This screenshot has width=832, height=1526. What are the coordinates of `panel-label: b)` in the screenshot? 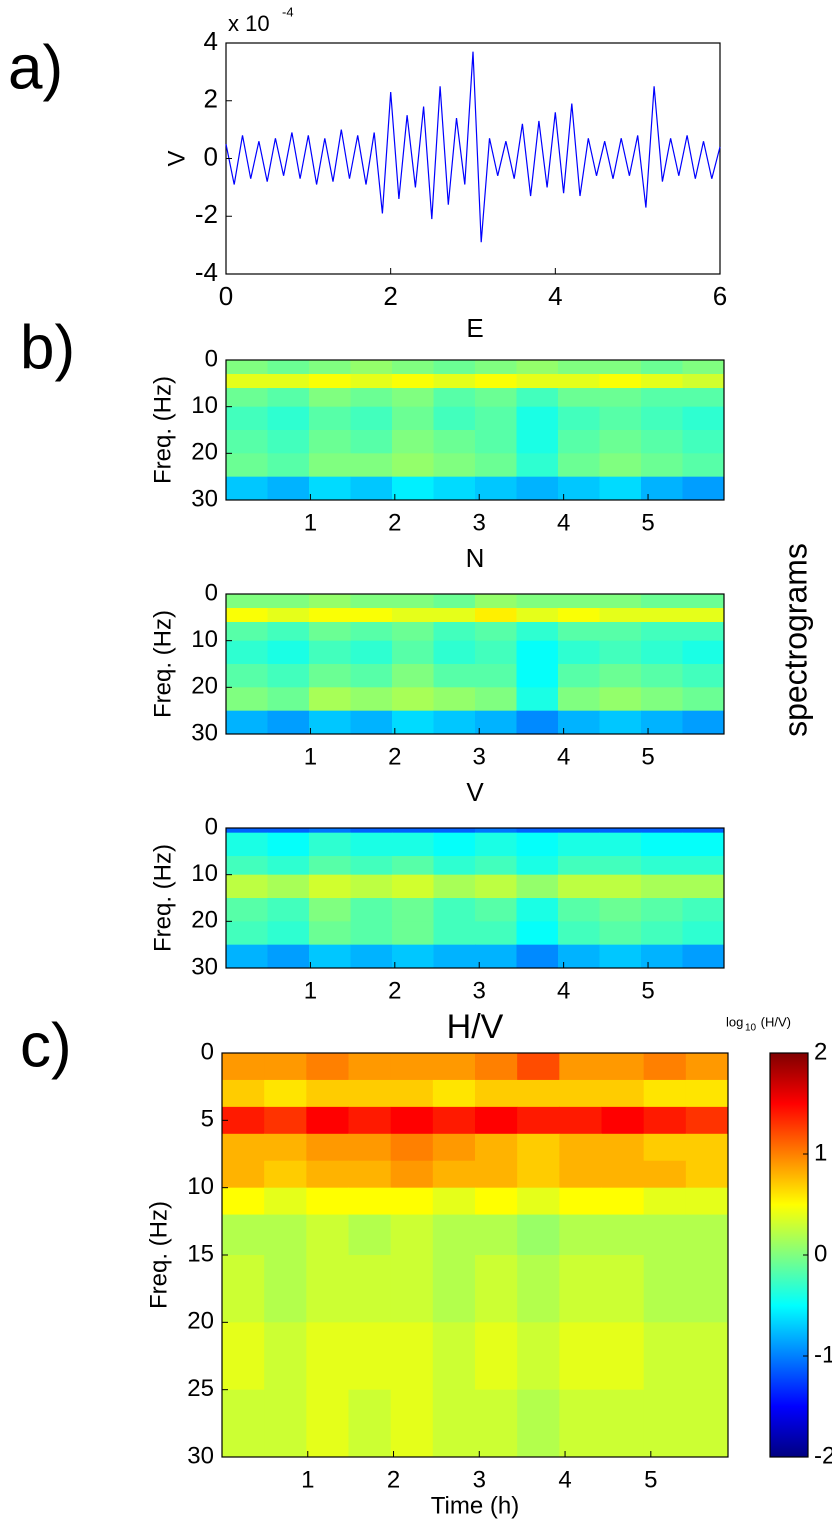 It's located at (47, 347).